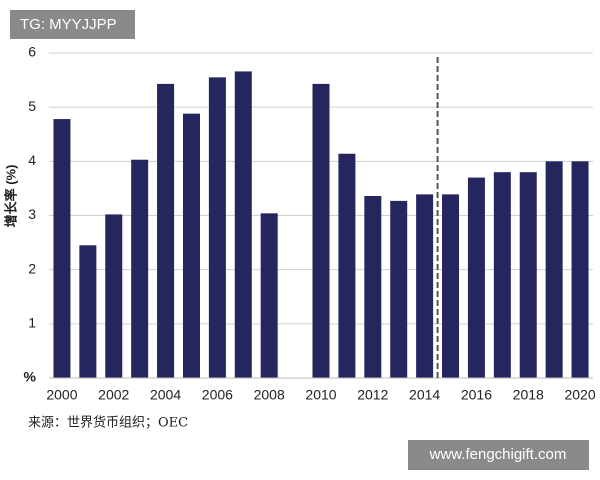 The width and height of the screenshot is (600, 480). Describe the element at coordinates (528, 395) in the screenshot. I see `x-tick-label: 2018` at that location.